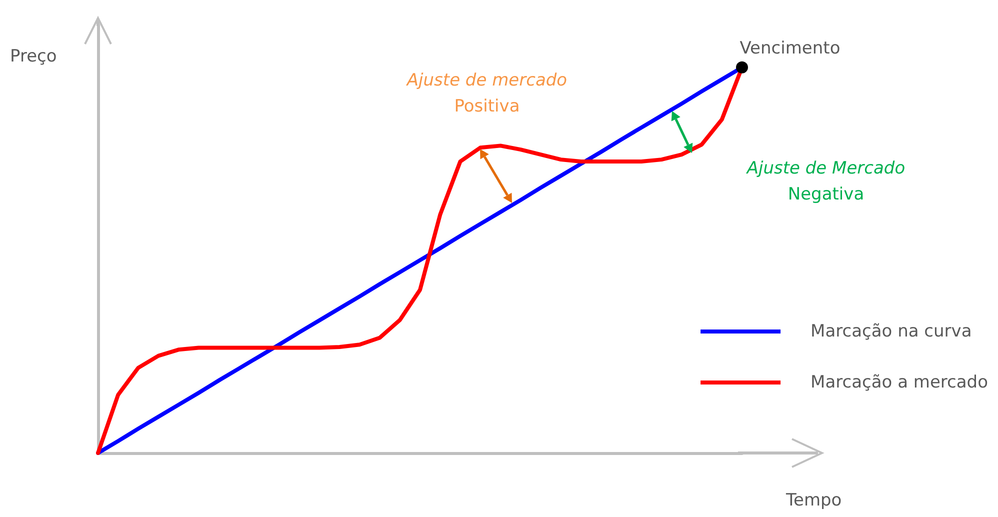 This screenshot has width=998, height=517. I want to click on text: Vencimento, so click(790, 48).